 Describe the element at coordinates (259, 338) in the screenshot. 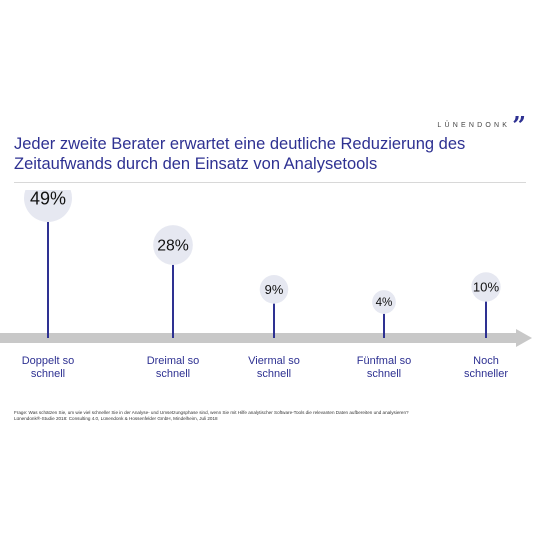

I see `axis-bar` at that location.